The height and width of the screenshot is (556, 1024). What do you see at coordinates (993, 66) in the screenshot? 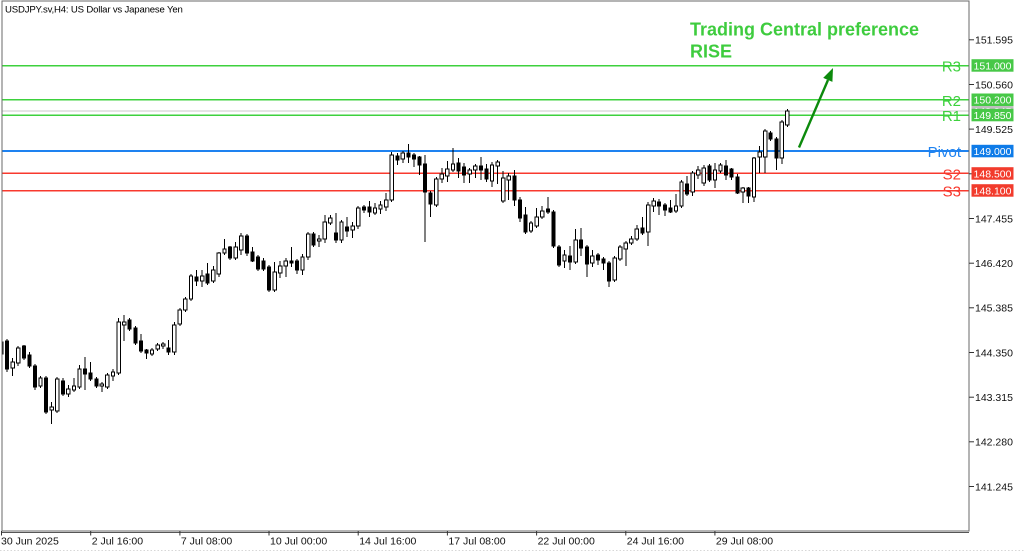
I see `svg-text: 151.000` at bounding box center [993, 66].